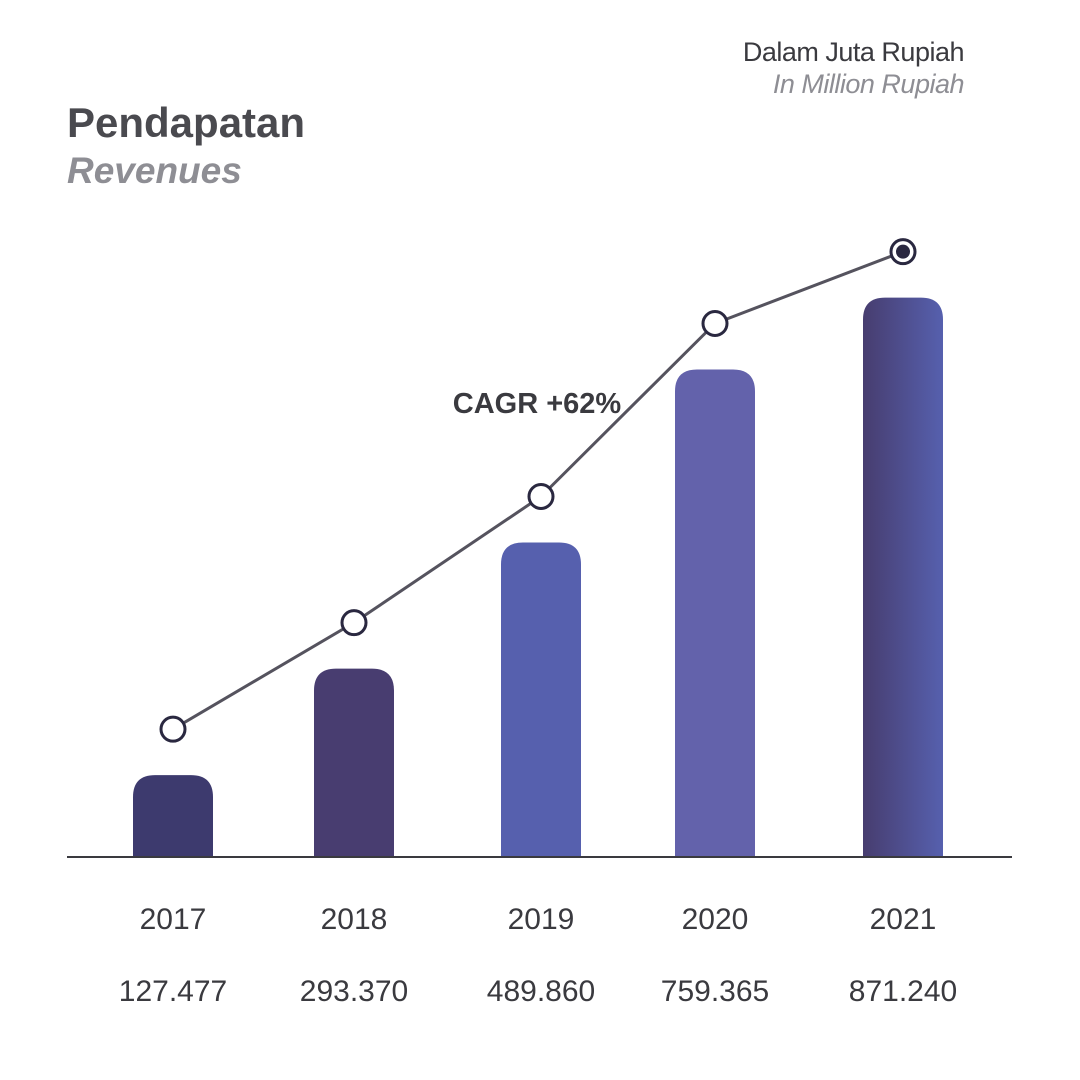 The height and width of the screenshot is (1080, 1080). Describe the element at coordinates (354, 991) in the screenshot. I see `value-label-2018: 293.370` at that location.